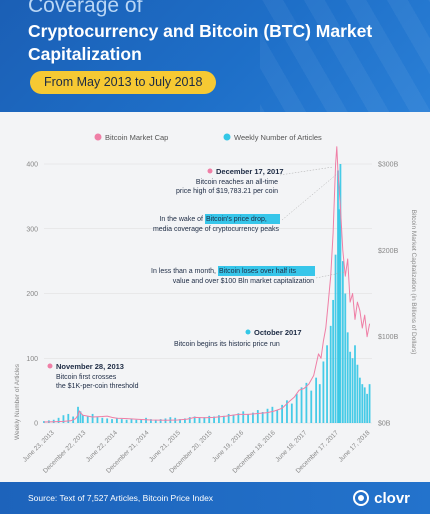 This screenshot has width=430, height=514. I want to click on annotation-date: November 28, 2013, so click(90, 366).